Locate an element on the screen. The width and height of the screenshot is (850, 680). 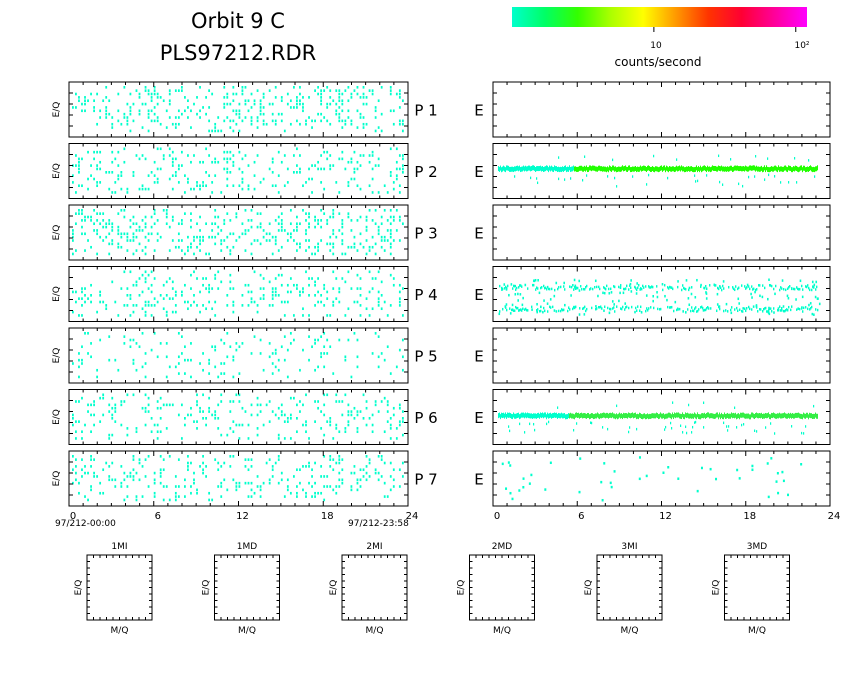
right-time-tick-label: 6 is located at coordinates (581, 516).